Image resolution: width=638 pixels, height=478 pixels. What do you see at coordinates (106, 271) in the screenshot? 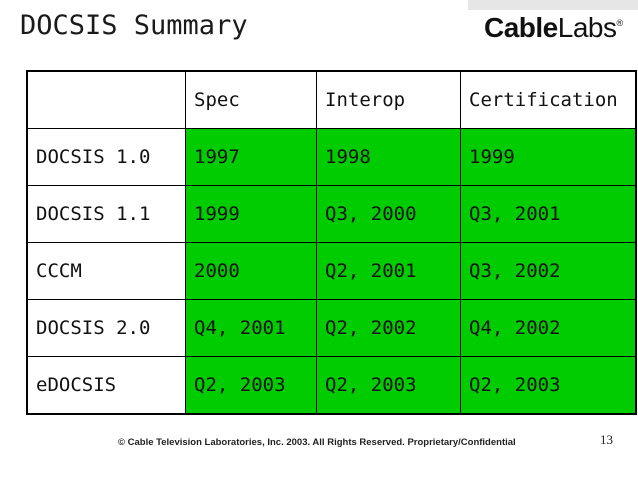
I see `row-header: CCCM` at bounding box center [106, 271].